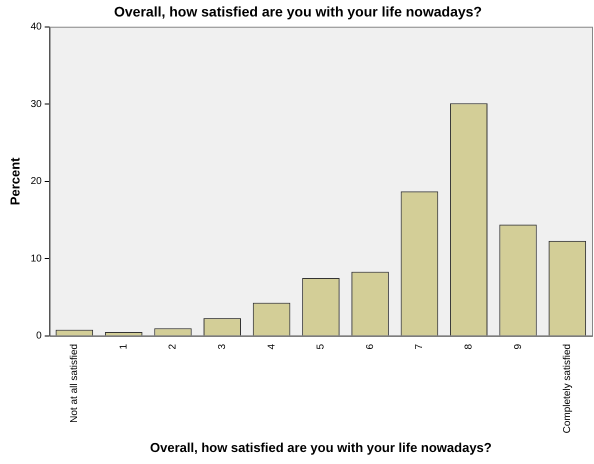 The width and height of the screenshot is (594, 464). I want to click on x-tick-label: 6, so click(370, 346).